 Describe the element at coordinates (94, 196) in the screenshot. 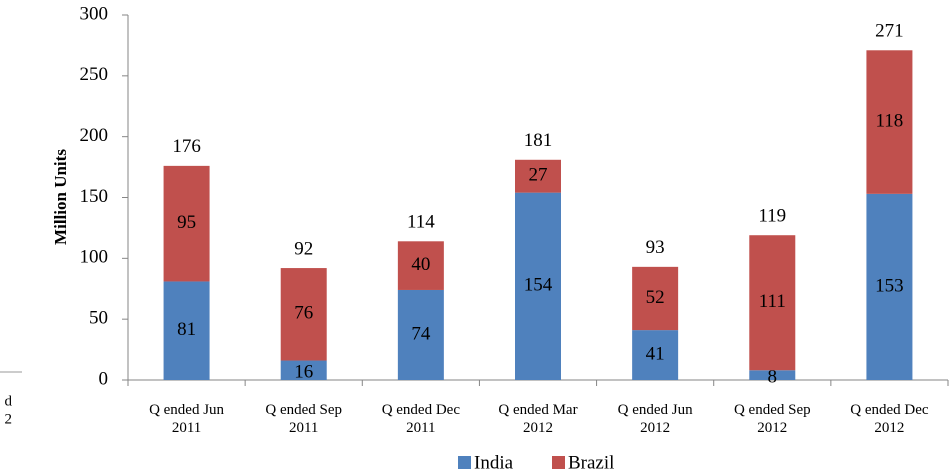

I see `y-tick-label: 150` at that location.